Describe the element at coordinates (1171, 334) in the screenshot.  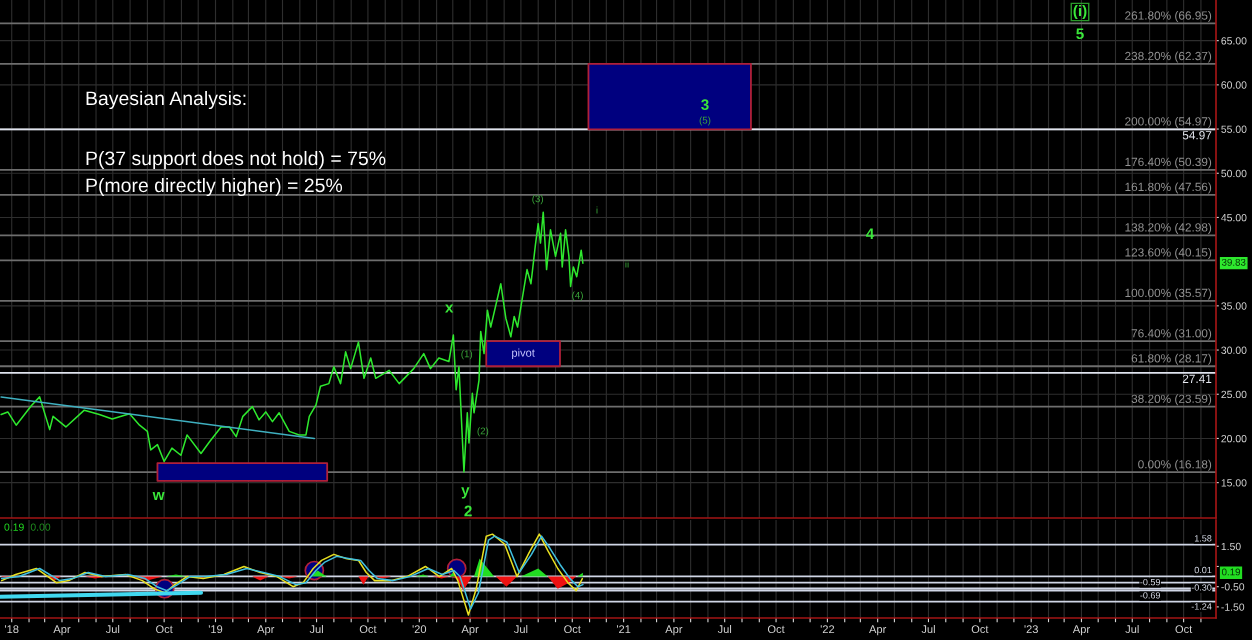
I see `ref-line-label: 76.40% (31.00)` at that location.